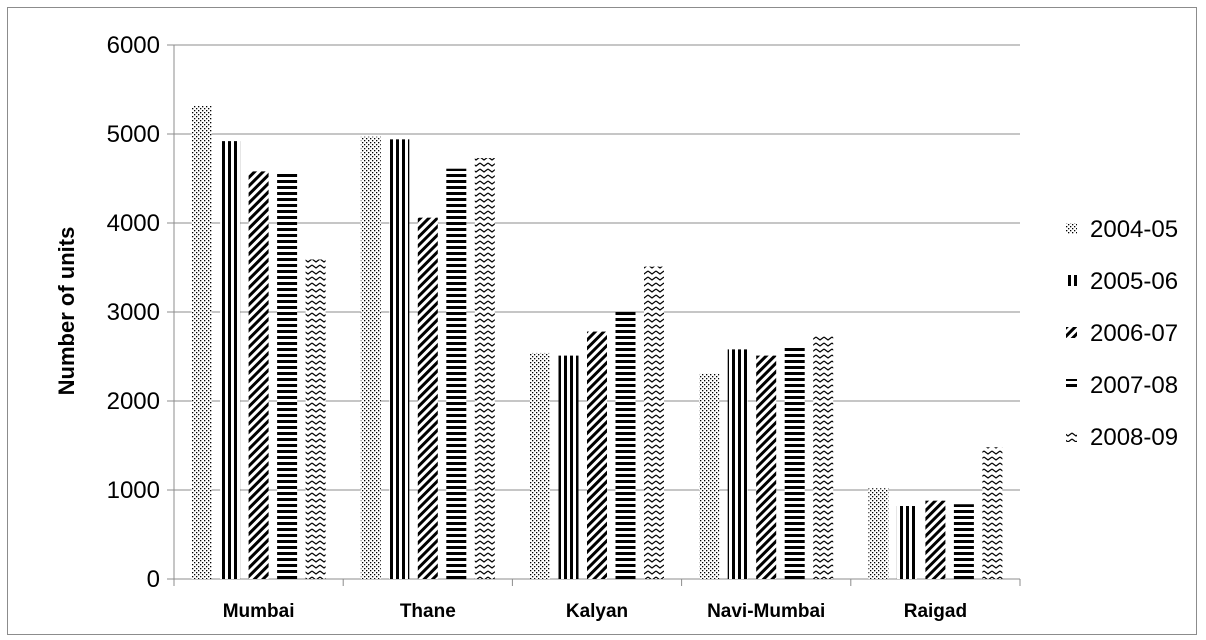 Image resolution: width=1206 pixels, height=640 pixels. I want to click on y-tick-label: 1000, so click(133, 490).